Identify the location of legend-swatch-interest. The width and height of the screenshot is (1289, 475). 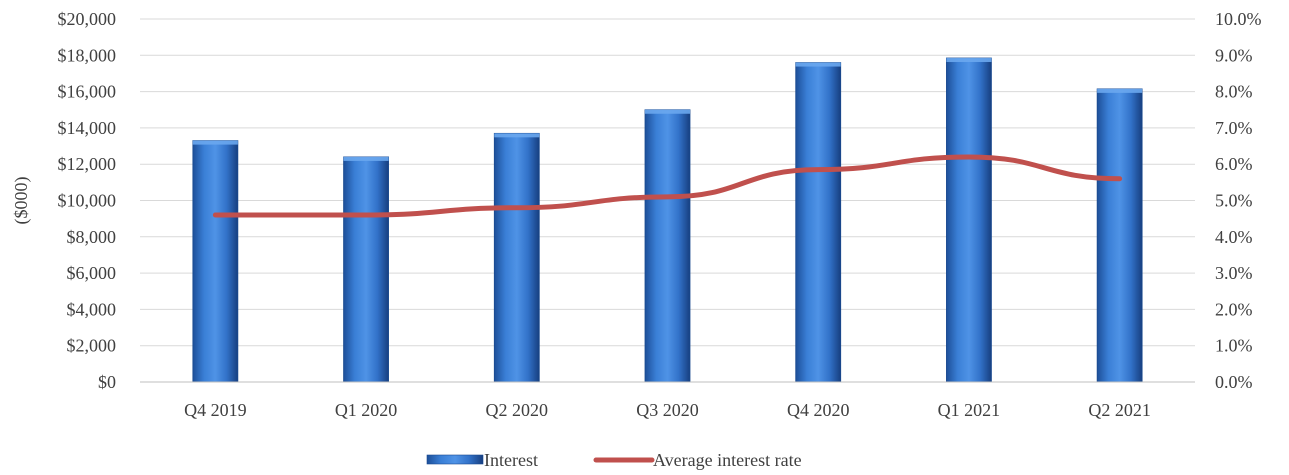
(455, 459).